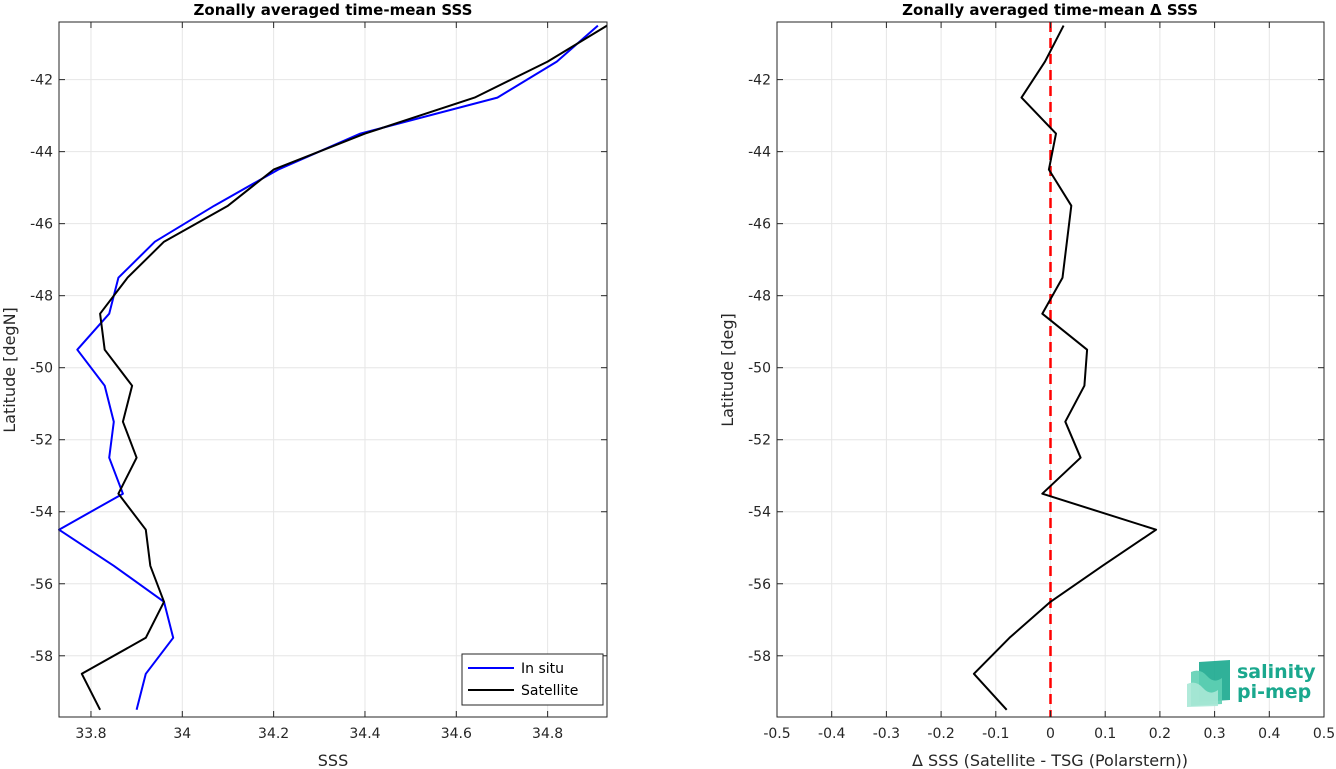  Describe the element at coordinates (940, 734) in the screenshot. I see `x-tick-label: -0.2` at that location.